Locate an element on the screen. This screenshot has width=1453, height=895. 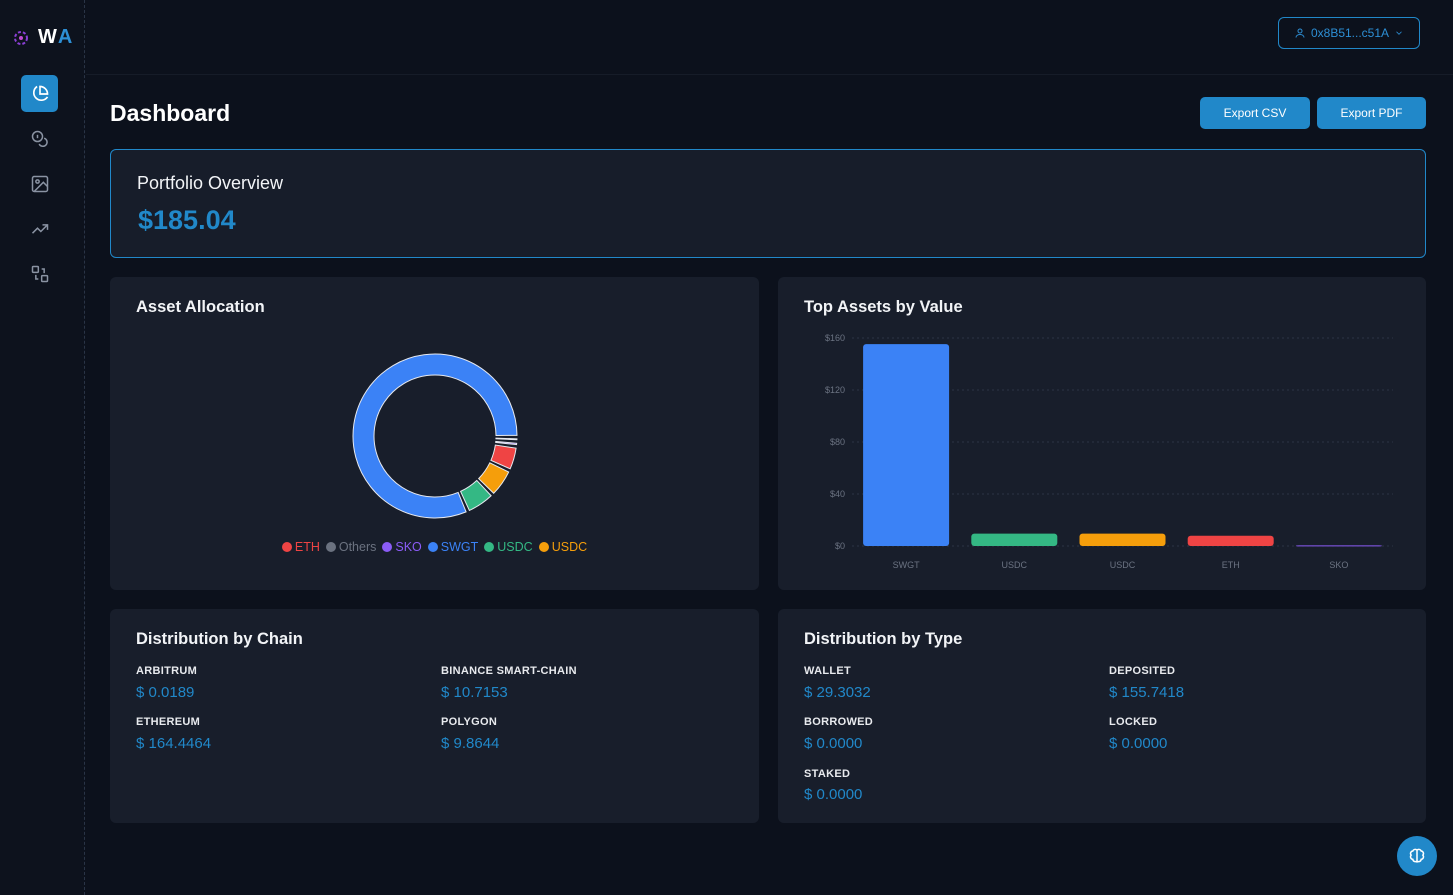
legend-label: SKO is located at coordinates (408, 547).